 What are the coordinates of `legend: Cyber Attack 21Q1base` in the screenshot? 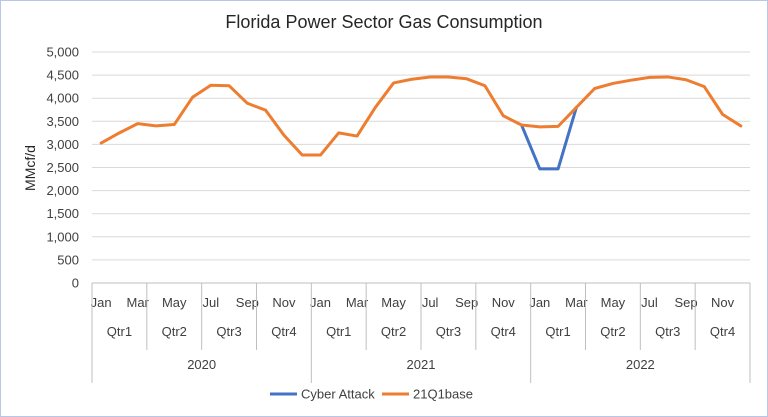 It's located at (371, 394).